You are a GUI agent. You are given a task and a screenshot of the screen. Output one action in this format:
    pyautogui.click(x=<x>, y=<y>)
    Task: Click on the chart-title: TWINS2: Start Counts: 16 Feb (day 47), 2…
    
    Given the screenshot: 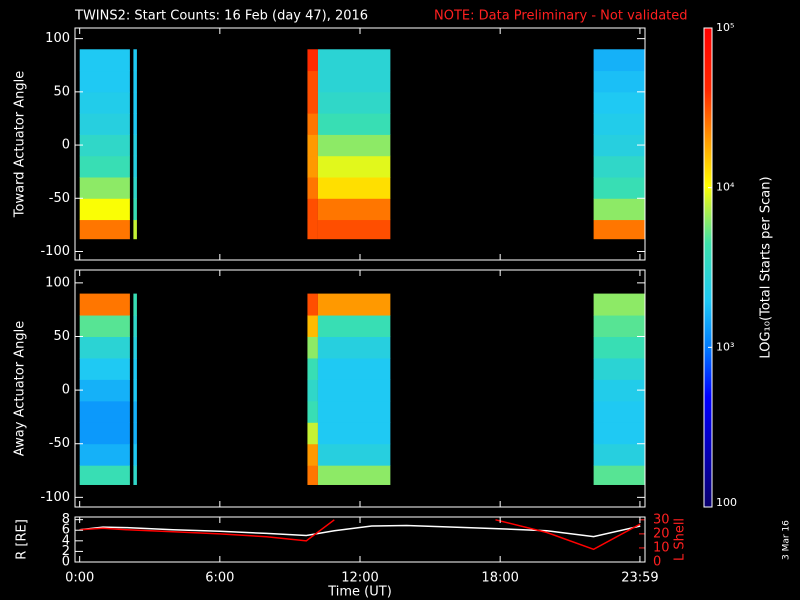 What is the action you would take?
    pyautogui.click(x=221, y=16)
    